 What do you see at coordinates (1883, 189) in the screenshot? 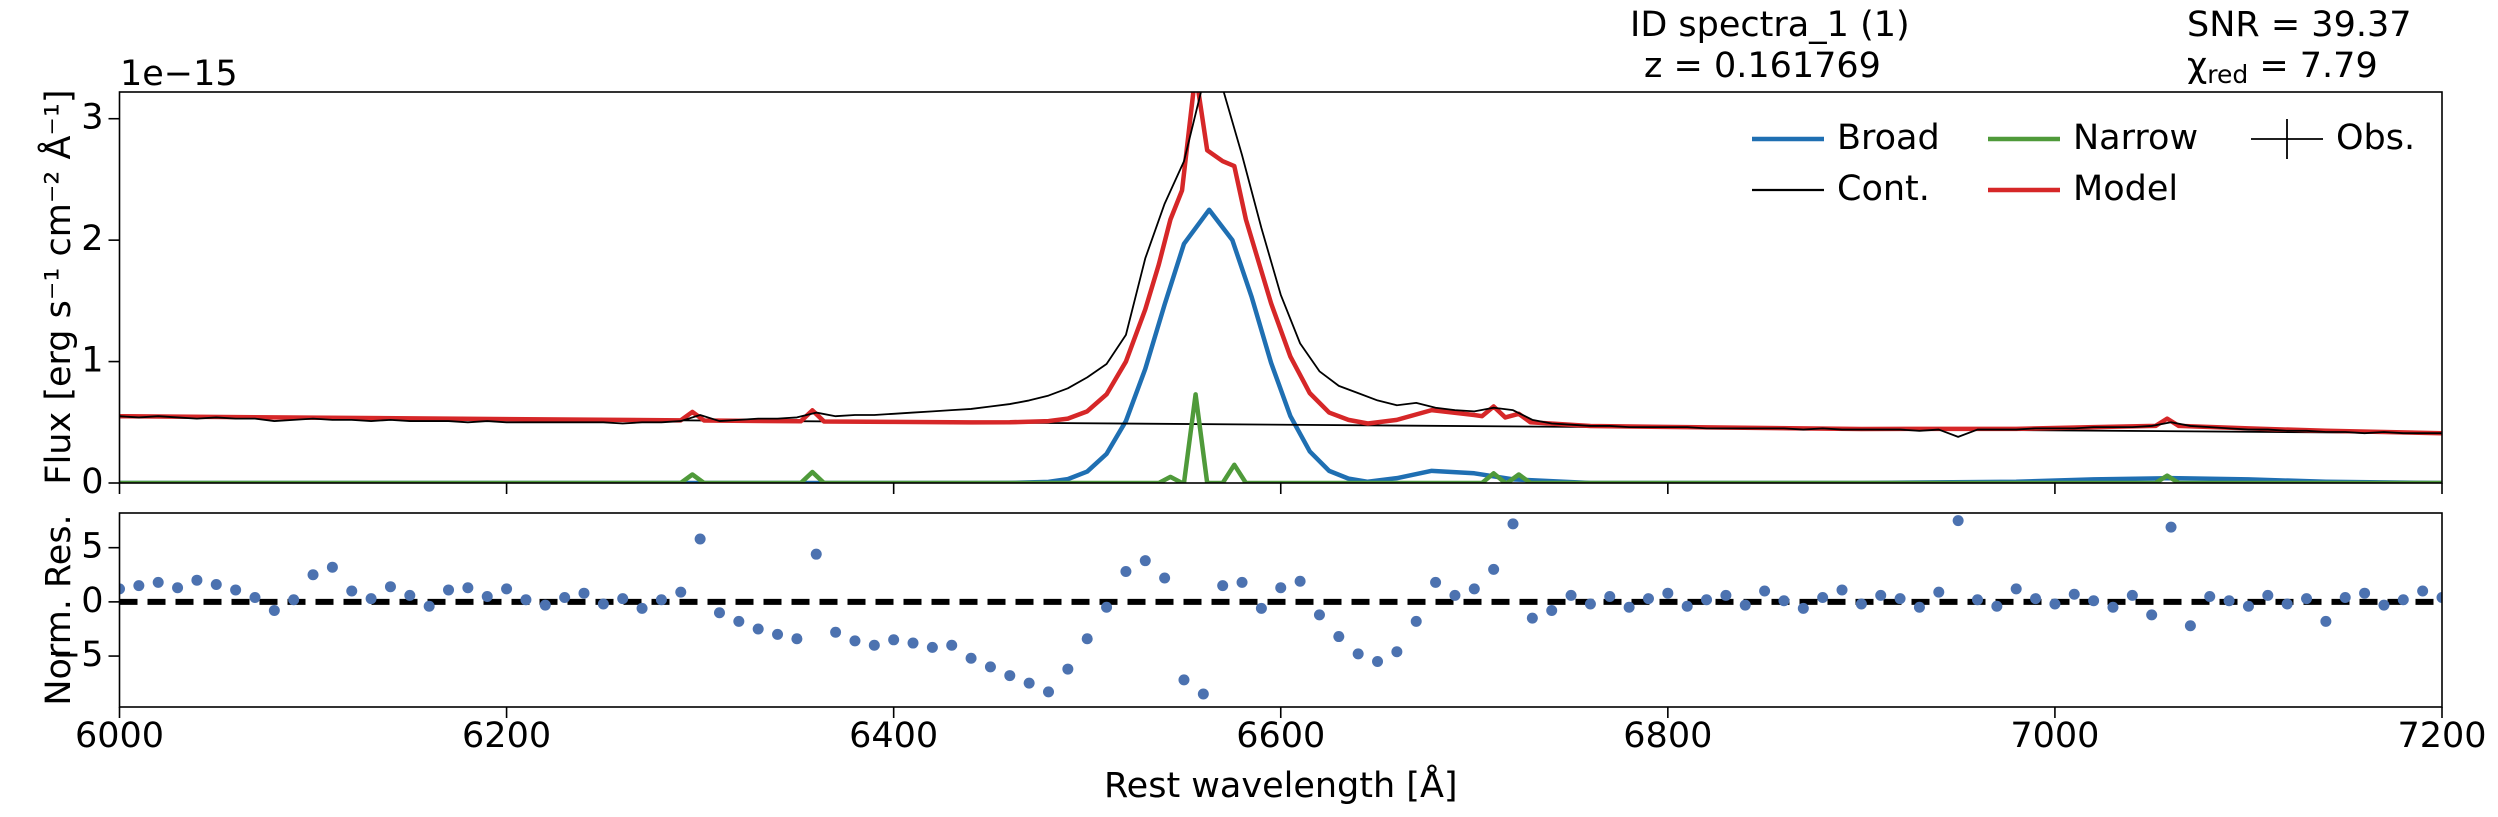
I see `legend-label: Cont.` at bounding box center [1883, 189].